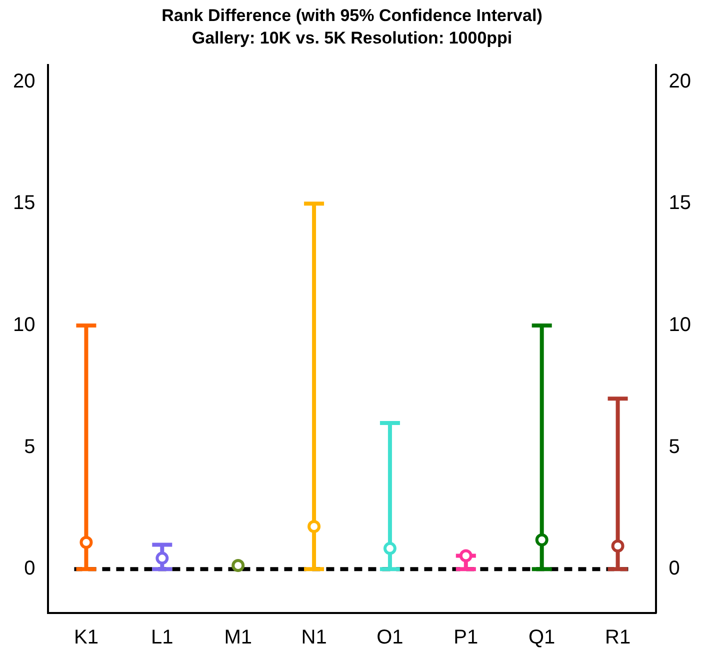 The image size is (704, 658). I want to click on x-tick-label: P1, so click(466, 637).